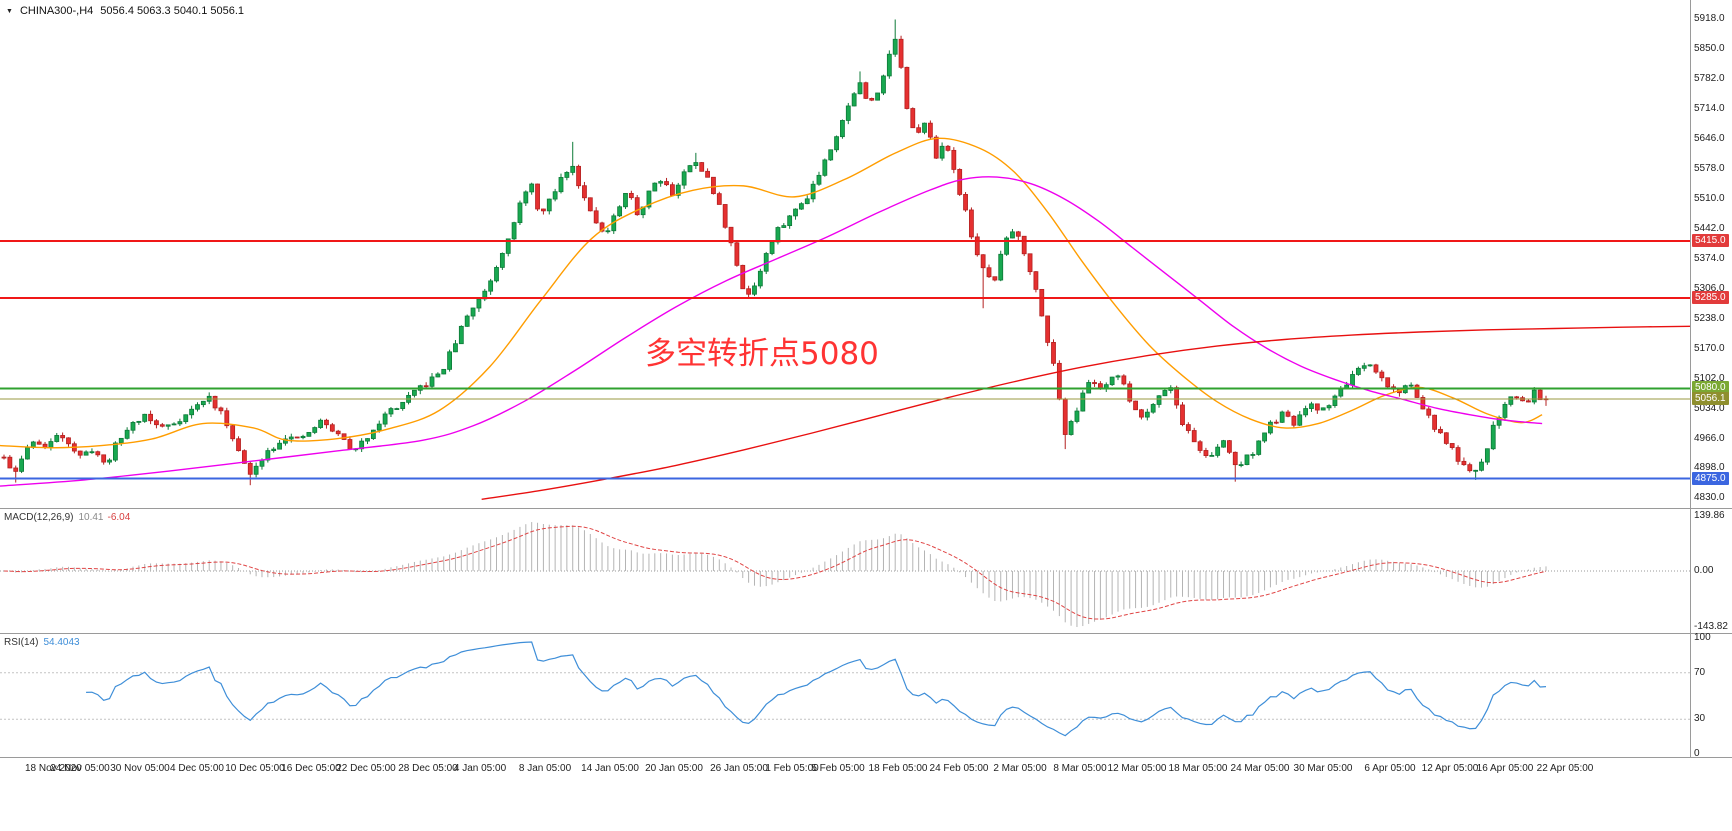 This screenshot has width=1732, height=831. What do you see at coordinates (39, 517) in the screenshot?
I see `macd-indicator-name: MACD(12,26,9)` at bounding box center [39, 517].